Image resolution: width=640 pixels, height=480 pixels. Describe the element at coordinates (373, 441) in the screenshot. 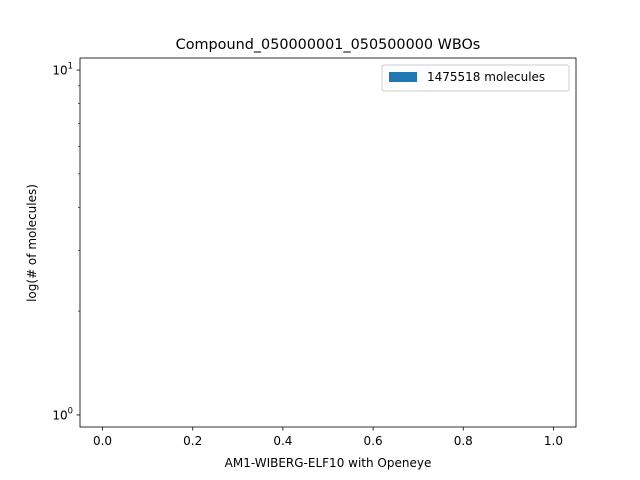

I see `x-tick-label: 0.6` at that location.